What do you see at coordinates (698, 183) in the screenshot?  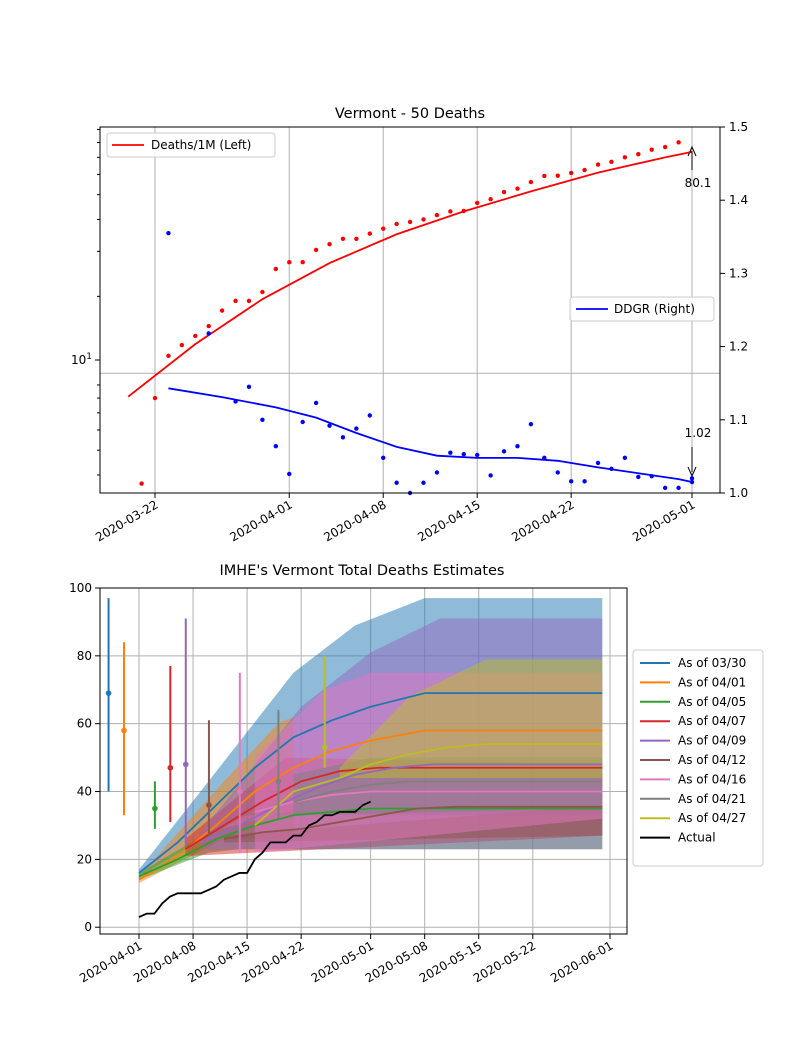 I see `annotation-deaths-label: 80.1` at bounding box center [698, 183].